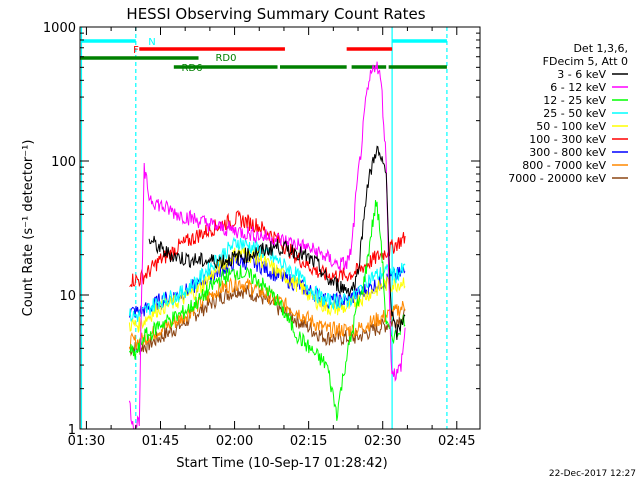 The height and width of the screenshot is (480, 640). Describe the element at coordinates (72, 430) in the screenshot. I see `y-tick-label: 1` at that location.